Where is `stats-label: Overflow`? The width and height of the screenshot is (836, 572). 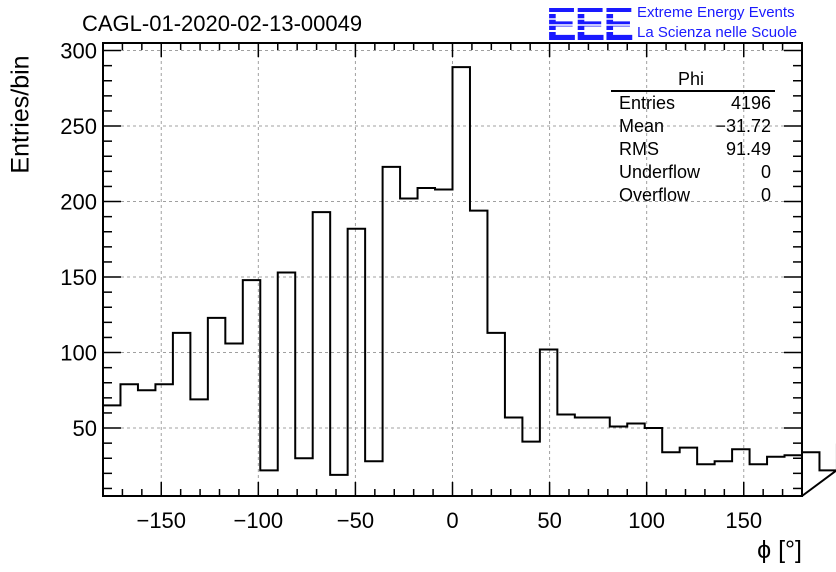
stats-label: Overflow is located at coordinates (655, 195).